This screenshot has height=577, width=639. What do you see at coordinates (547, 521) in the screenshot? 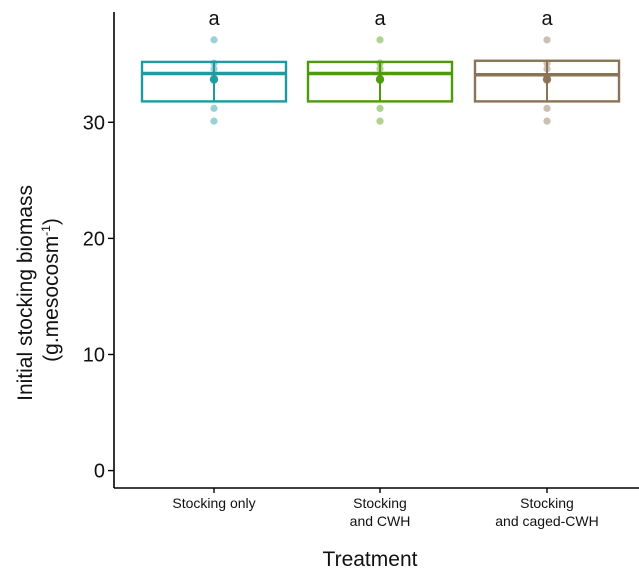
I see `x-tick-label-line: and caged-CWH` at bounding box center [547, 521].